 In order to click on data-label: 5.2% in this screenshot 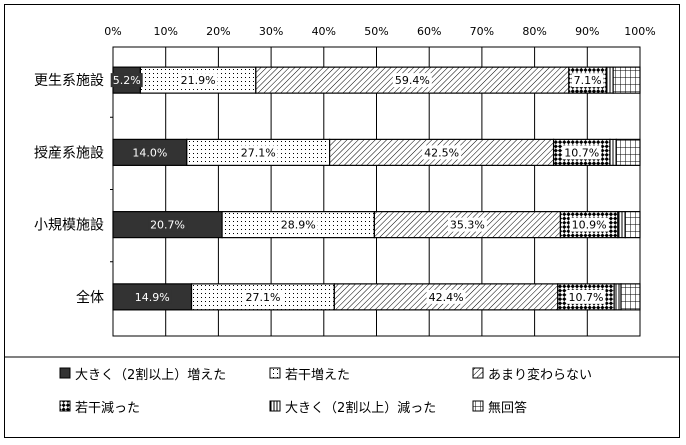, I will do `click(127, 80)`.